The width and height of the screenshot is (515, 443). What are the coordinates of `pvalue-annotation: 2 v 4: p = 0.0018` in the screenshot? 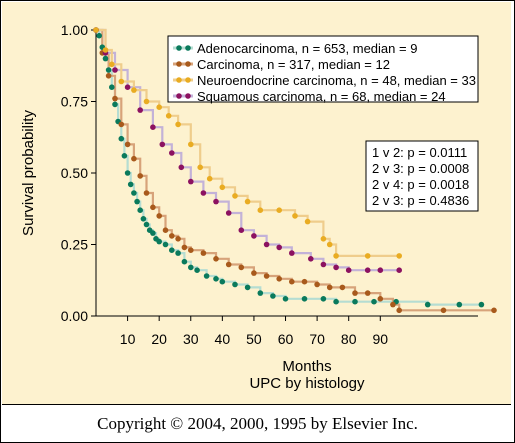 It's located at (420, 184).